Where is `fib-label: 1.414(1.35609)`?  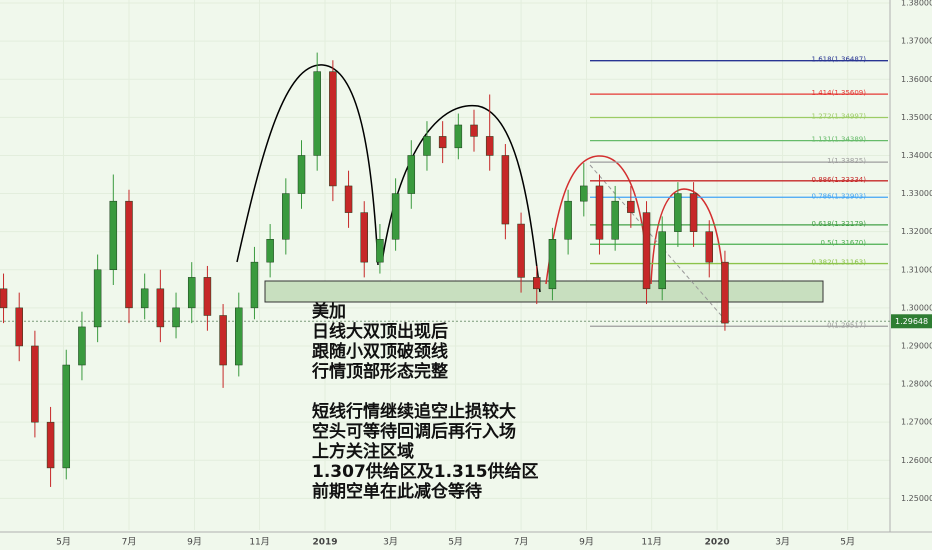 fib-label: 1.414(1.35609) is located at coordinates (839, 93).